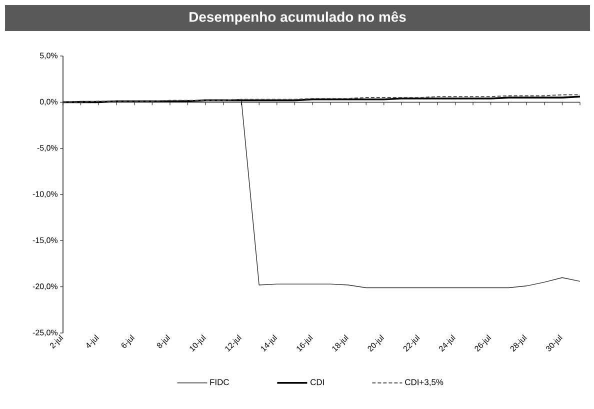 The width and height of the screenshot is (594, 409). What do you see at coordinates (424, 382) in the screenshot?
I see `legend-label: CDI+3,5%` at bounding box center [424, 382].